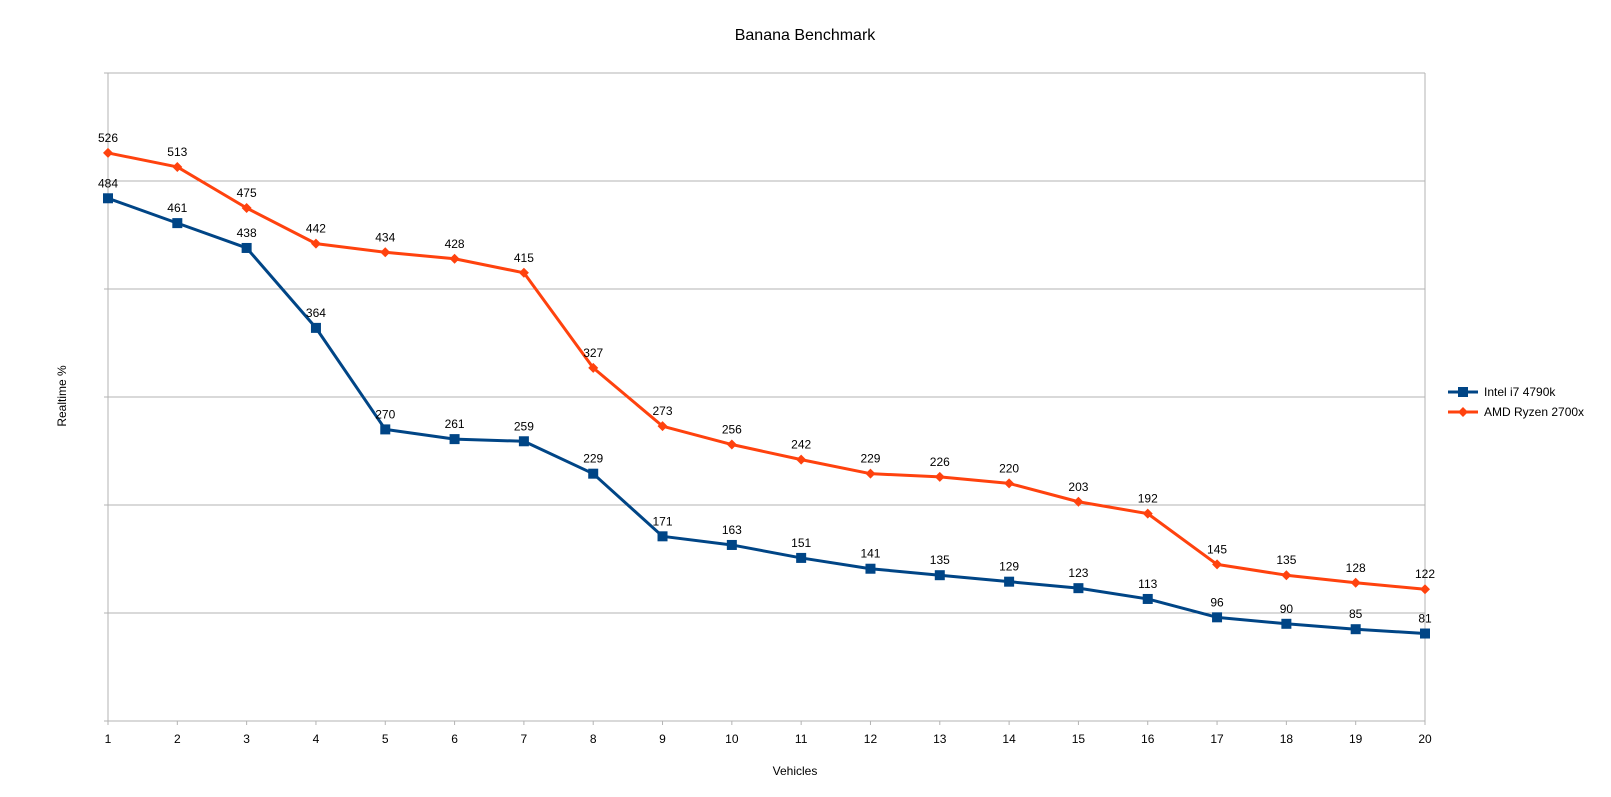 This screenshot has height=797, width=1611. Describe the element at coordinates (1425, 739) in the screenshot. I see `x-tick-label: 20` at that location.